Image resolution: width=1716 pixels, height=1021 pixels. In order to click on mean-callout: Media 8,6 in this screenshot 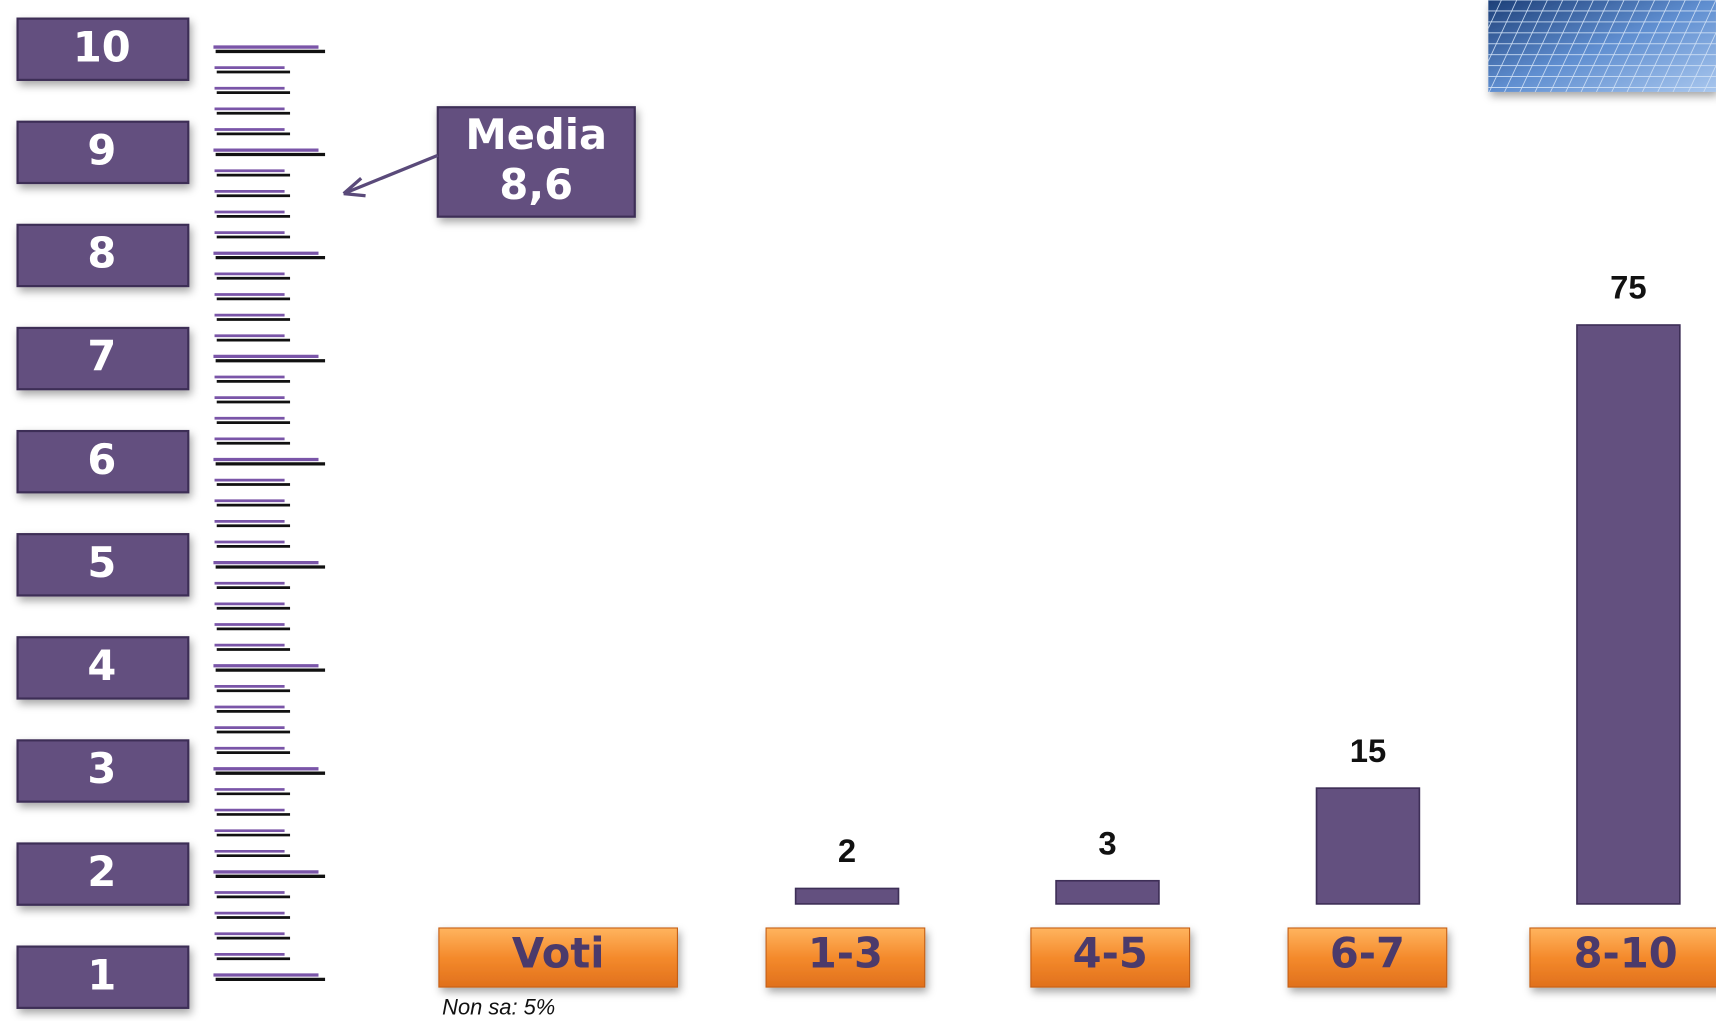, I will do `click(489, 162)`.